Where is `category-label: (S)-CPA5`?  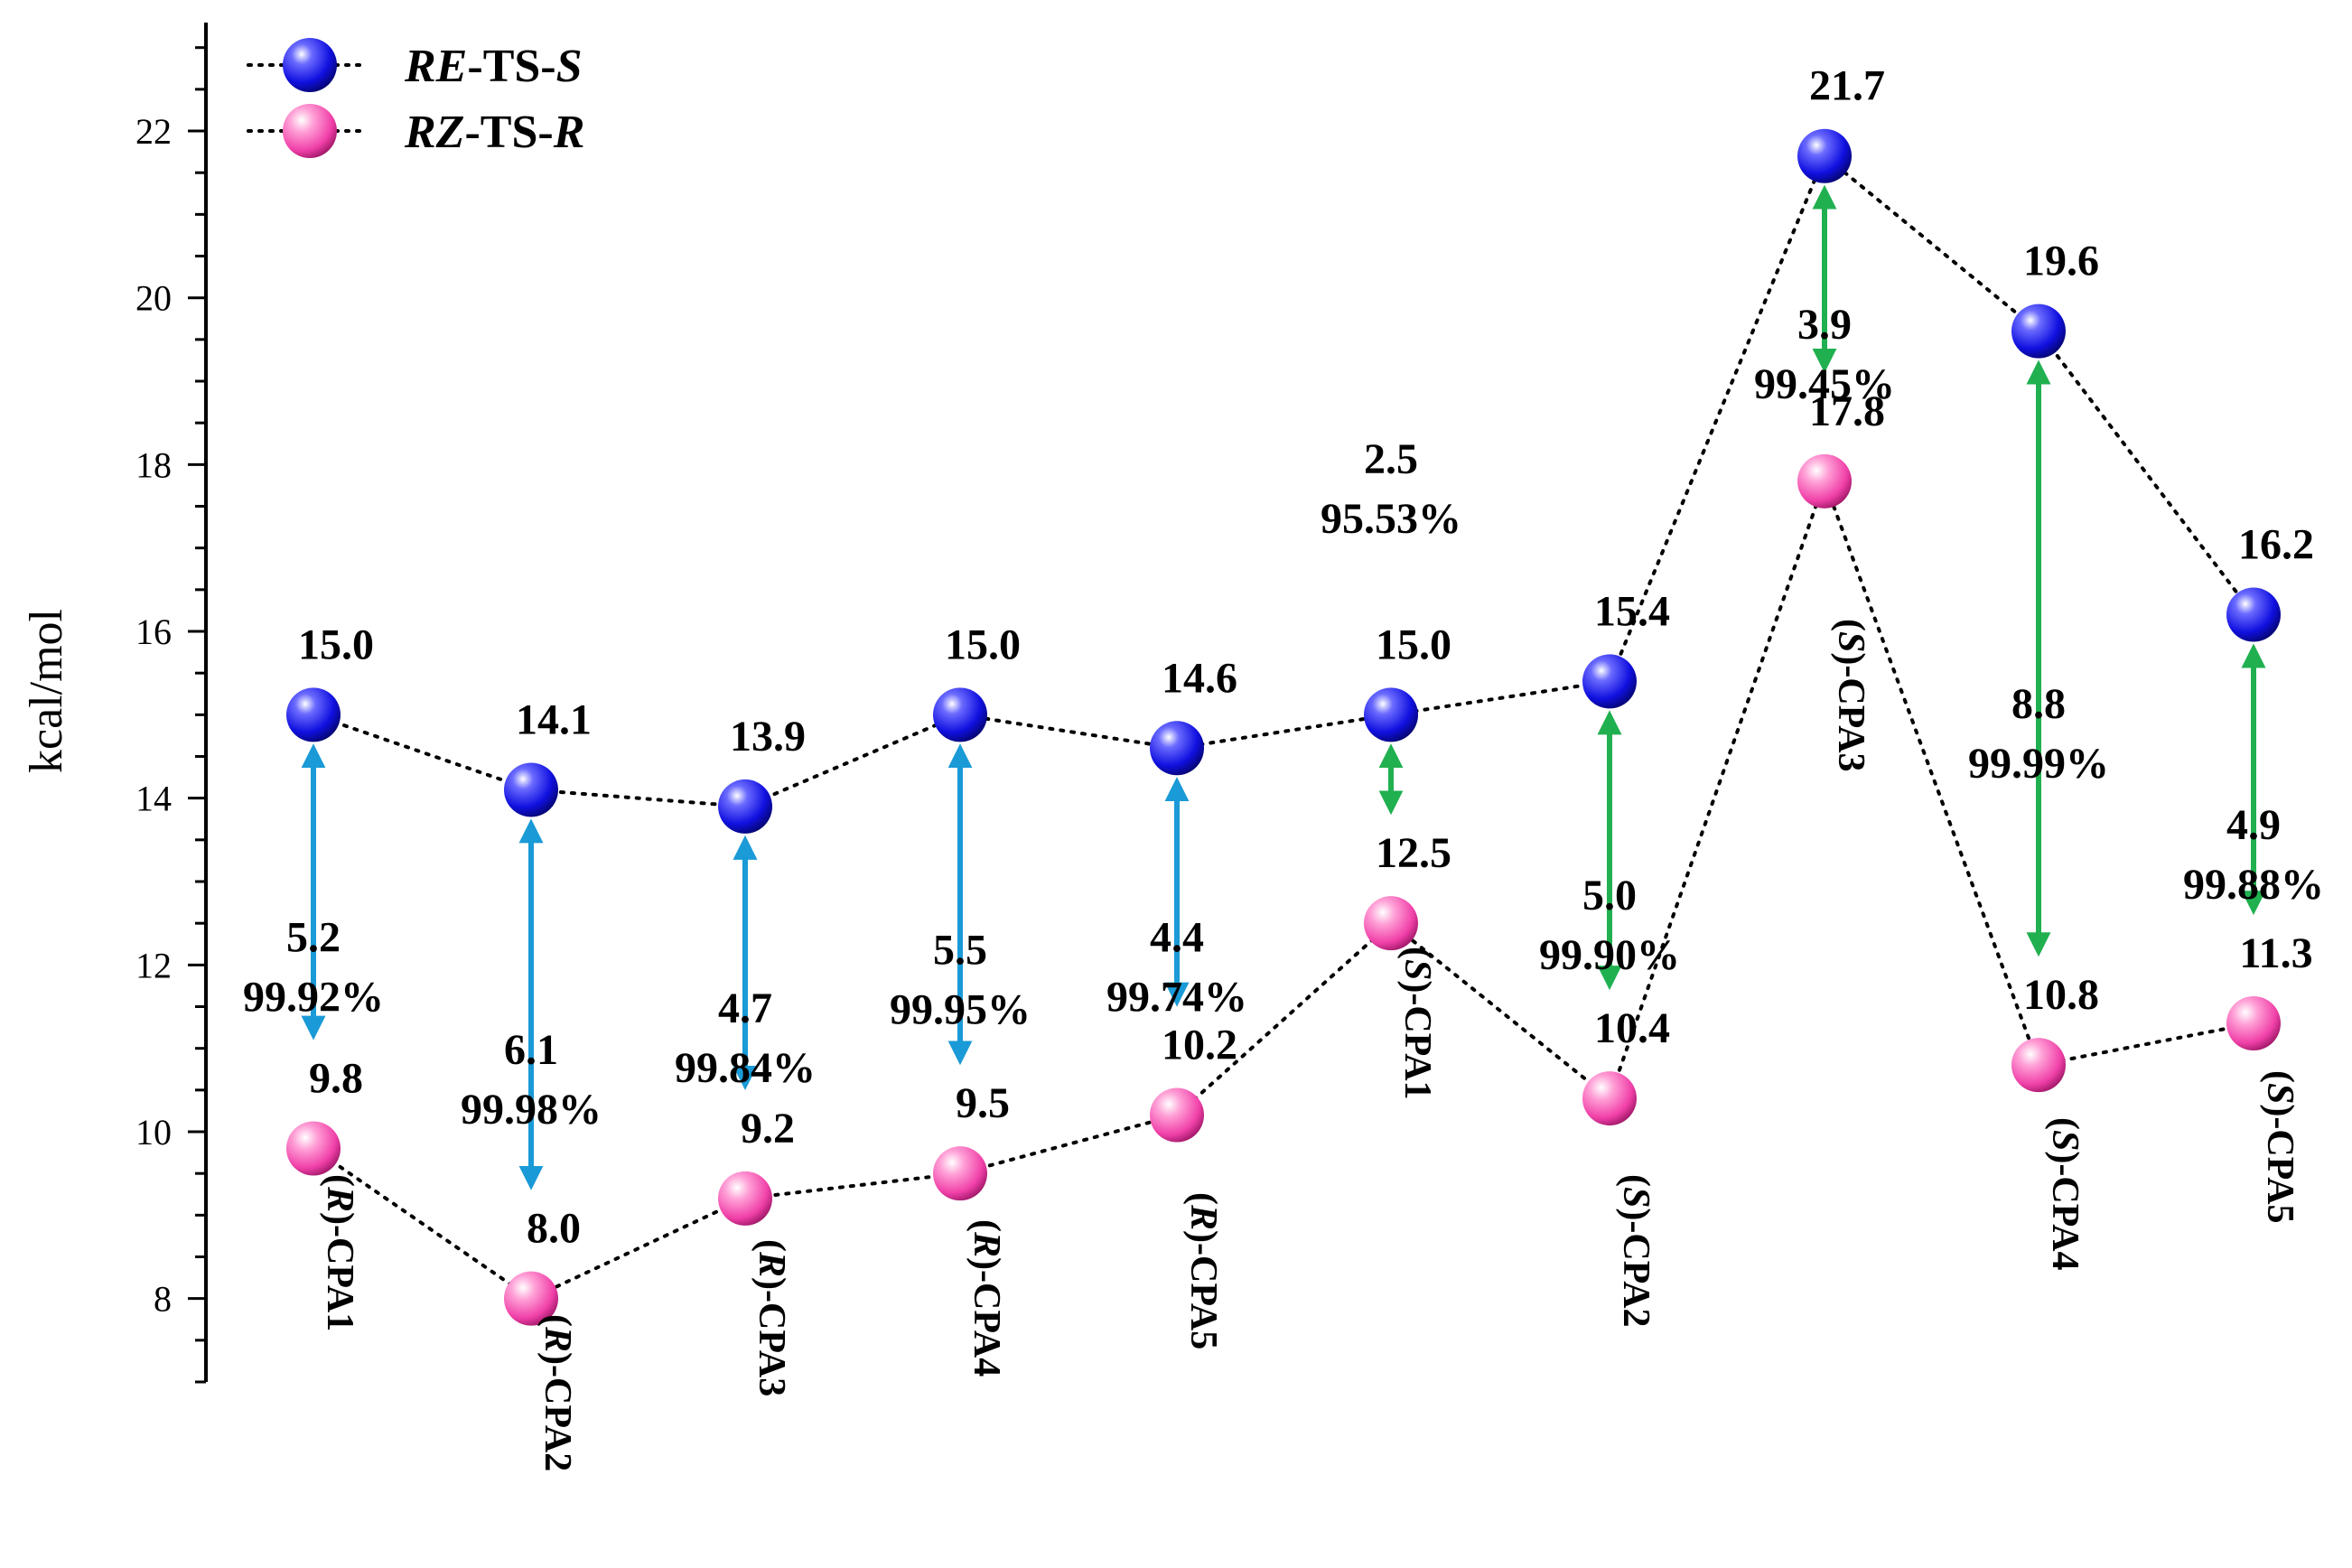
category-label: (S)-CPA5 is located at coordinates (2280, 1147).